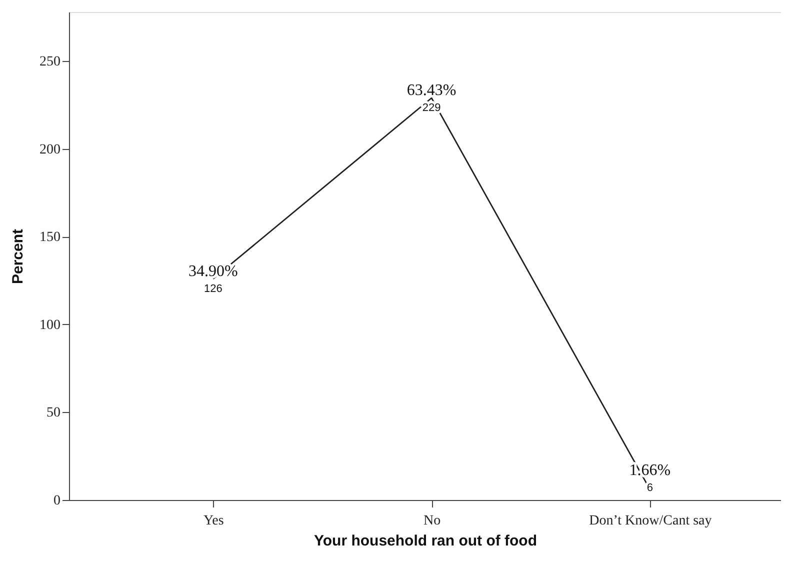 The height and width of the screenshot is (562, 811). I want to click on x-tick-label: Yes, so click(213, 521).